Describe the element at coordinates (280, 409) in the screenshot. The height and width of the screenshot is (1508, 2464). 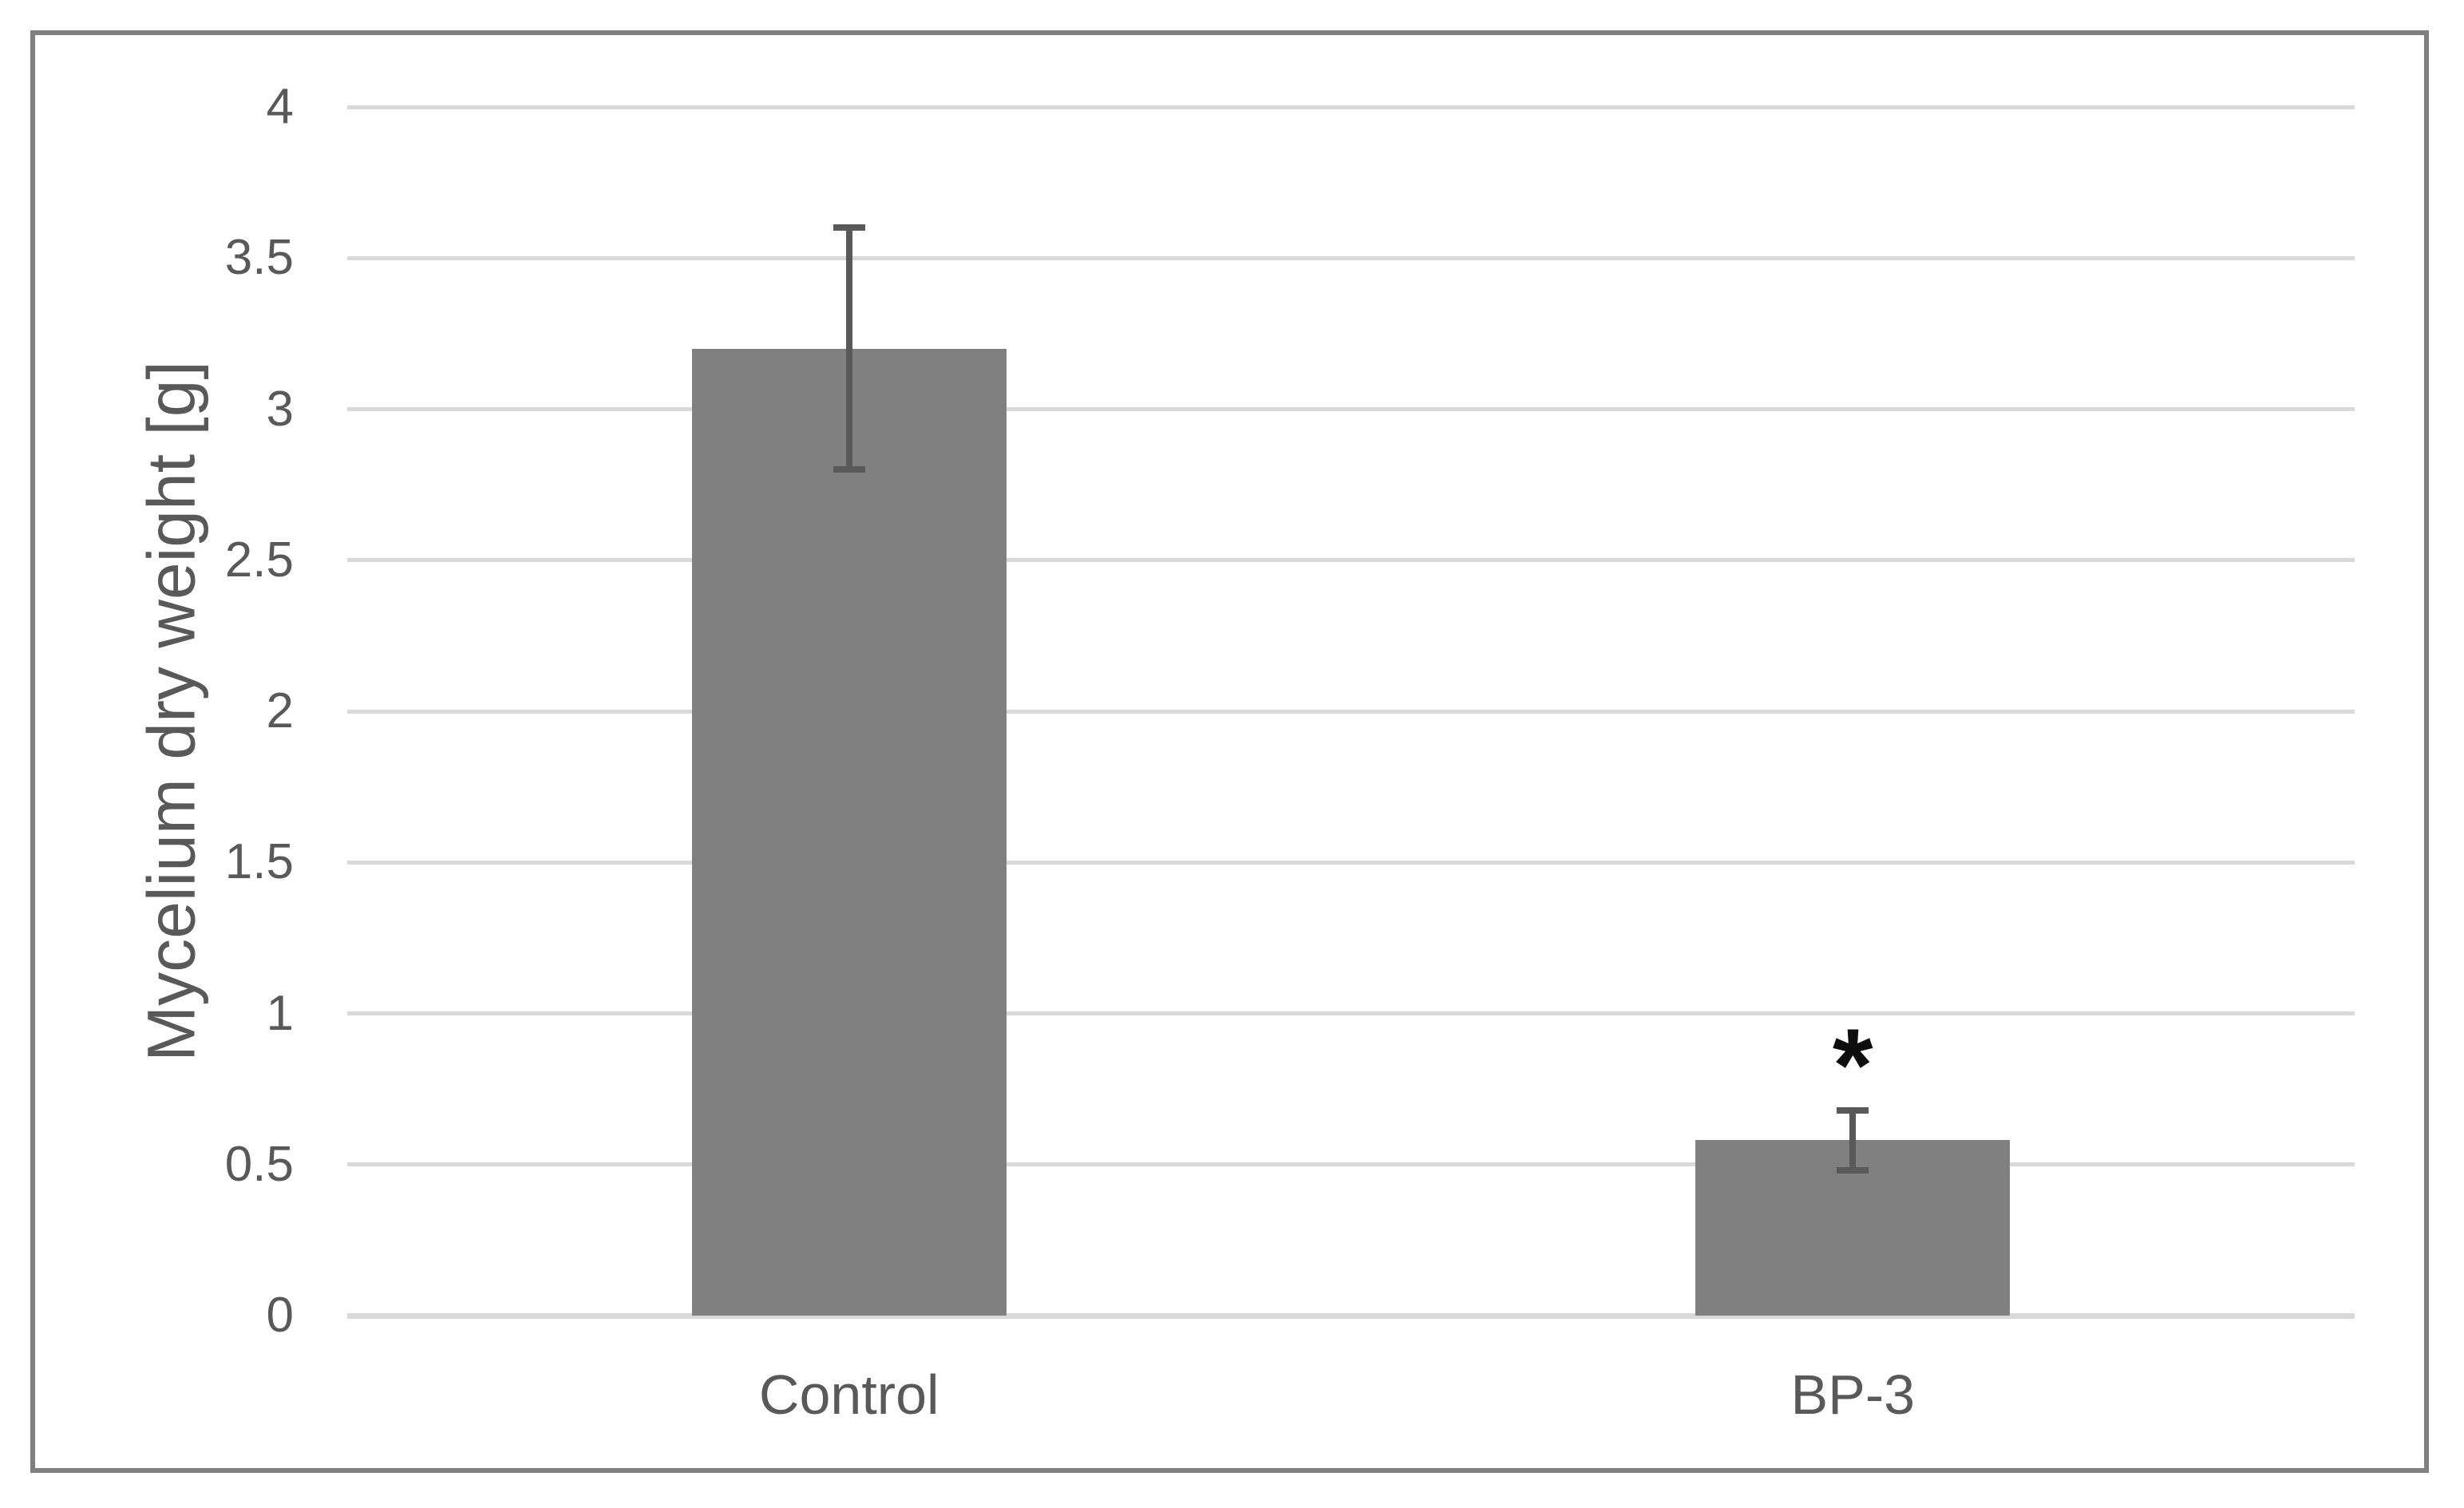
I see `y-tick-label: 3` at that location.